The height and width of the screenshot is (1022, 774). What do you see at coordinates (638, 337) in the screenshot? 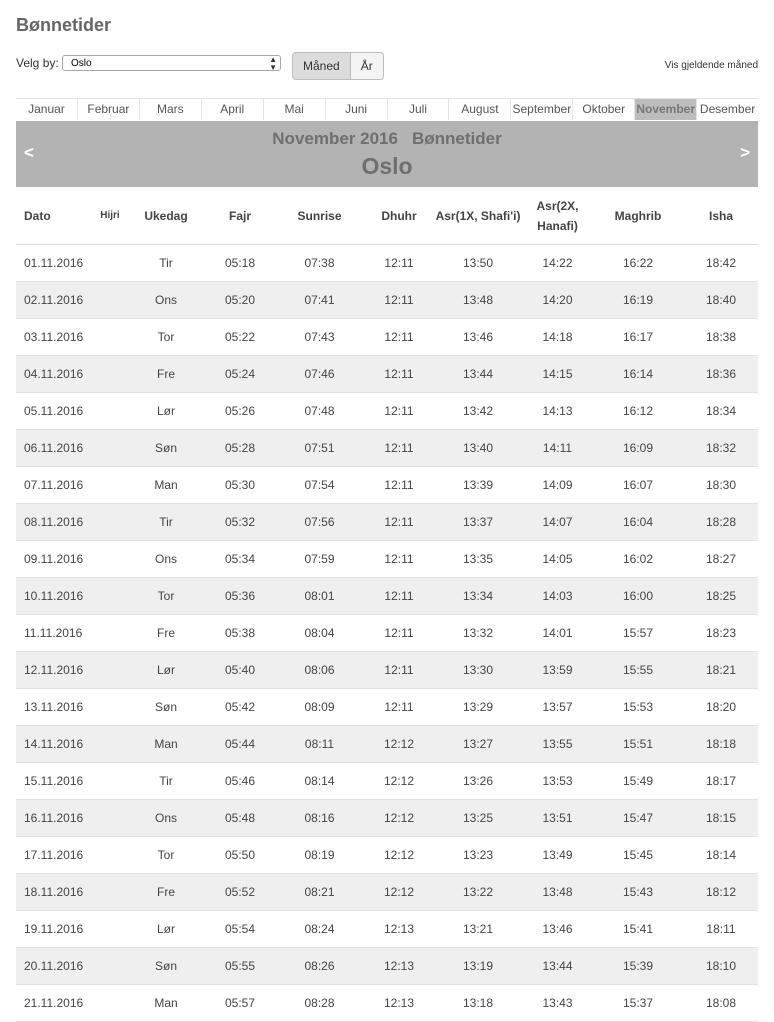
I see `cell-maghrib: 16:17` at bounding box center [638, 337].